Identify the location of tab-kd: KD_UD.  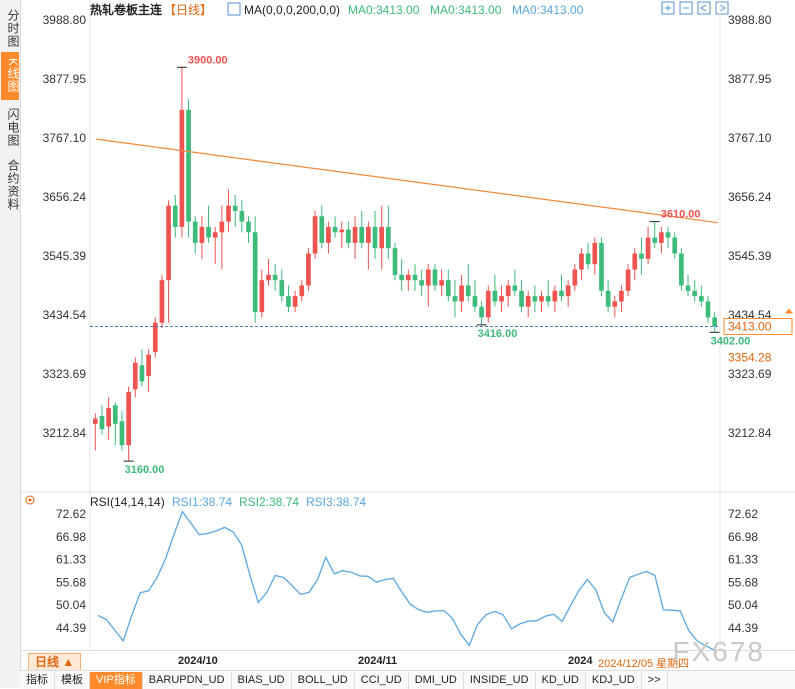
(561, 680).